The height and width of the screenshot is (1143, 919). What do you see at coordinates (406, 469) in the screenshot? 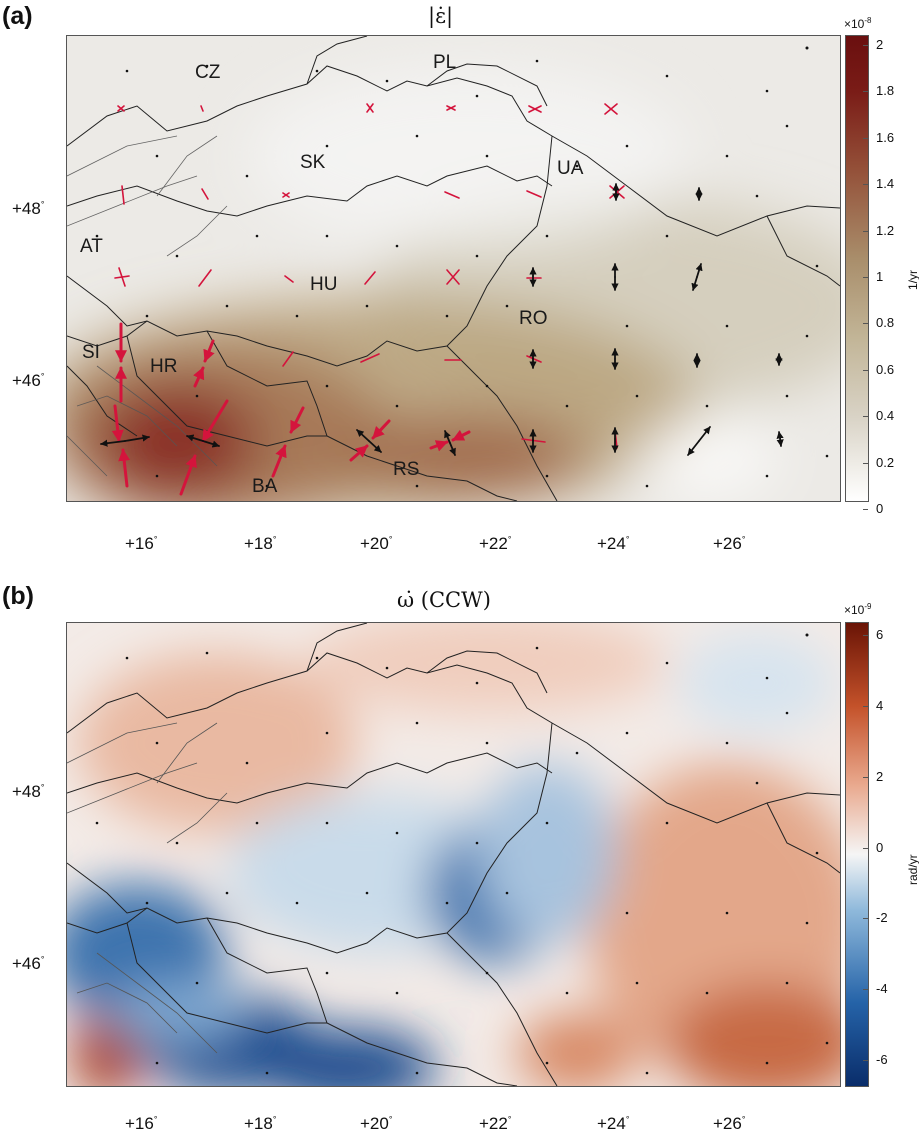
I see `country-label-rs: RS` at bounding box center [406, 469].